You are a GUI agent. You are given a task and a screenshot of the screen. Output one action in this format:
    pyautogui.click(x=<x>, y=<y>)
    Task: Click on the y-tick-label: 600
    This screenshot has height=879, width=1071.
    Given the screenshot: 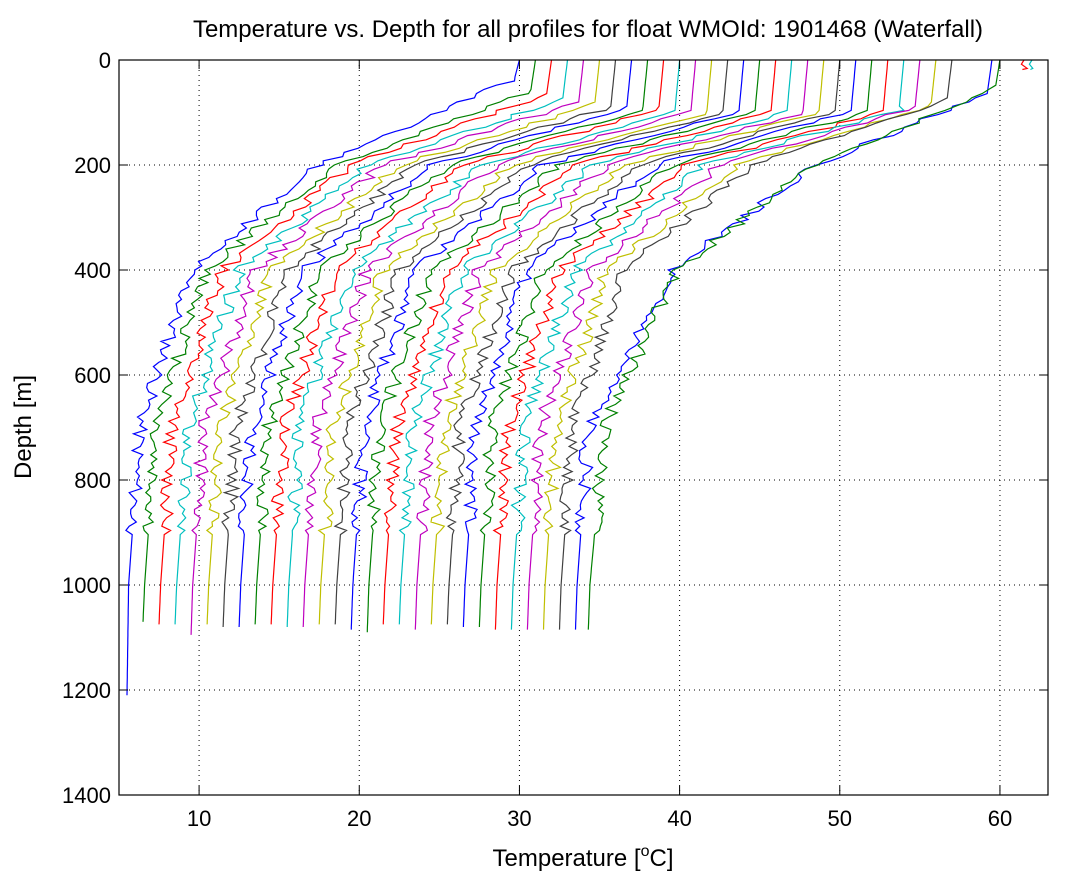 What is the action you would take?
    pyautogui.click(x=92, y=375)
    